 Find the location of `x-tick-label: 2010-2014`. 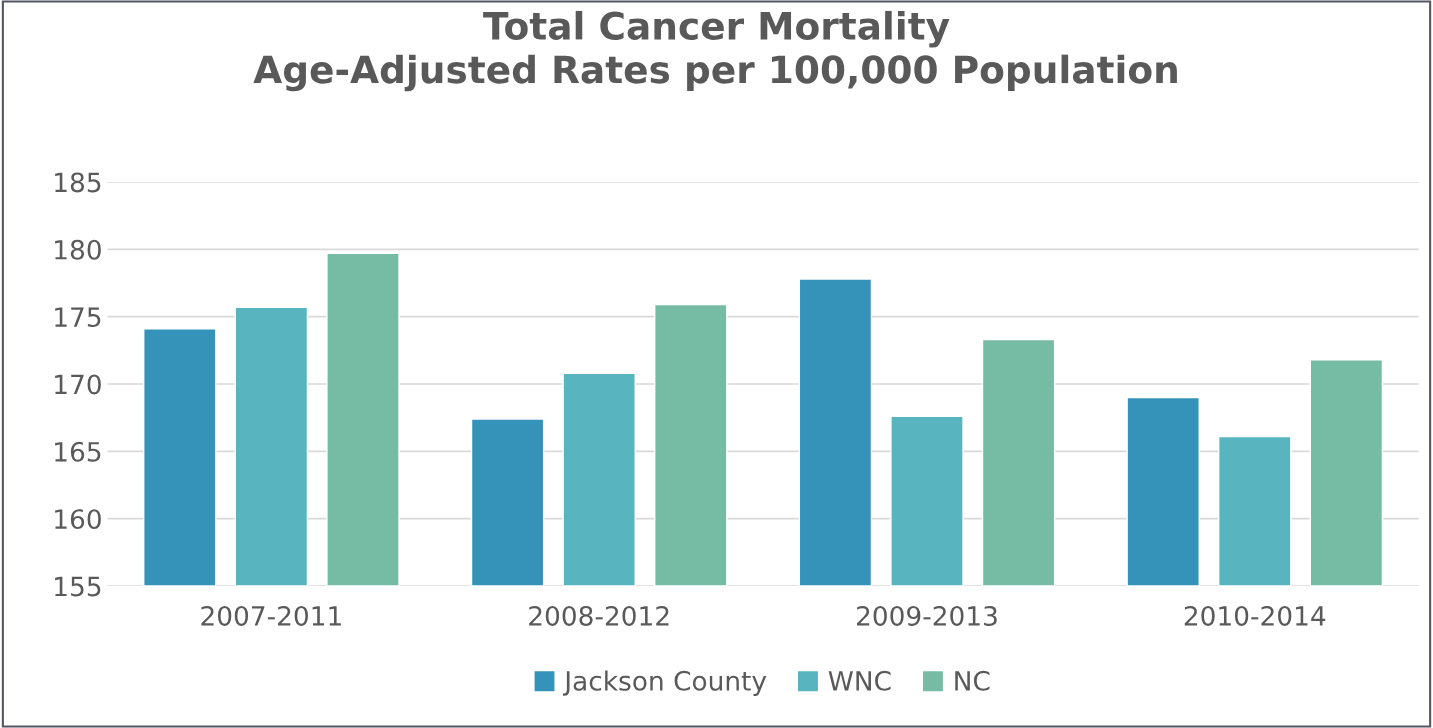

x-tick-label: 2010-2014 is located at coordinates (1255, 615).